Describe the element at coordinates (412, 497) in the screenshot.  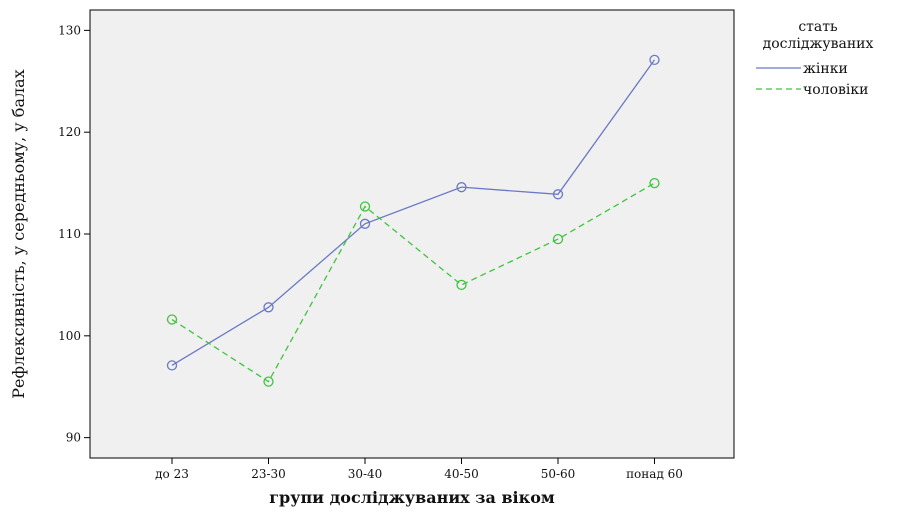
I see `x-axis-title: групи досліджуваних за віком` at that location.